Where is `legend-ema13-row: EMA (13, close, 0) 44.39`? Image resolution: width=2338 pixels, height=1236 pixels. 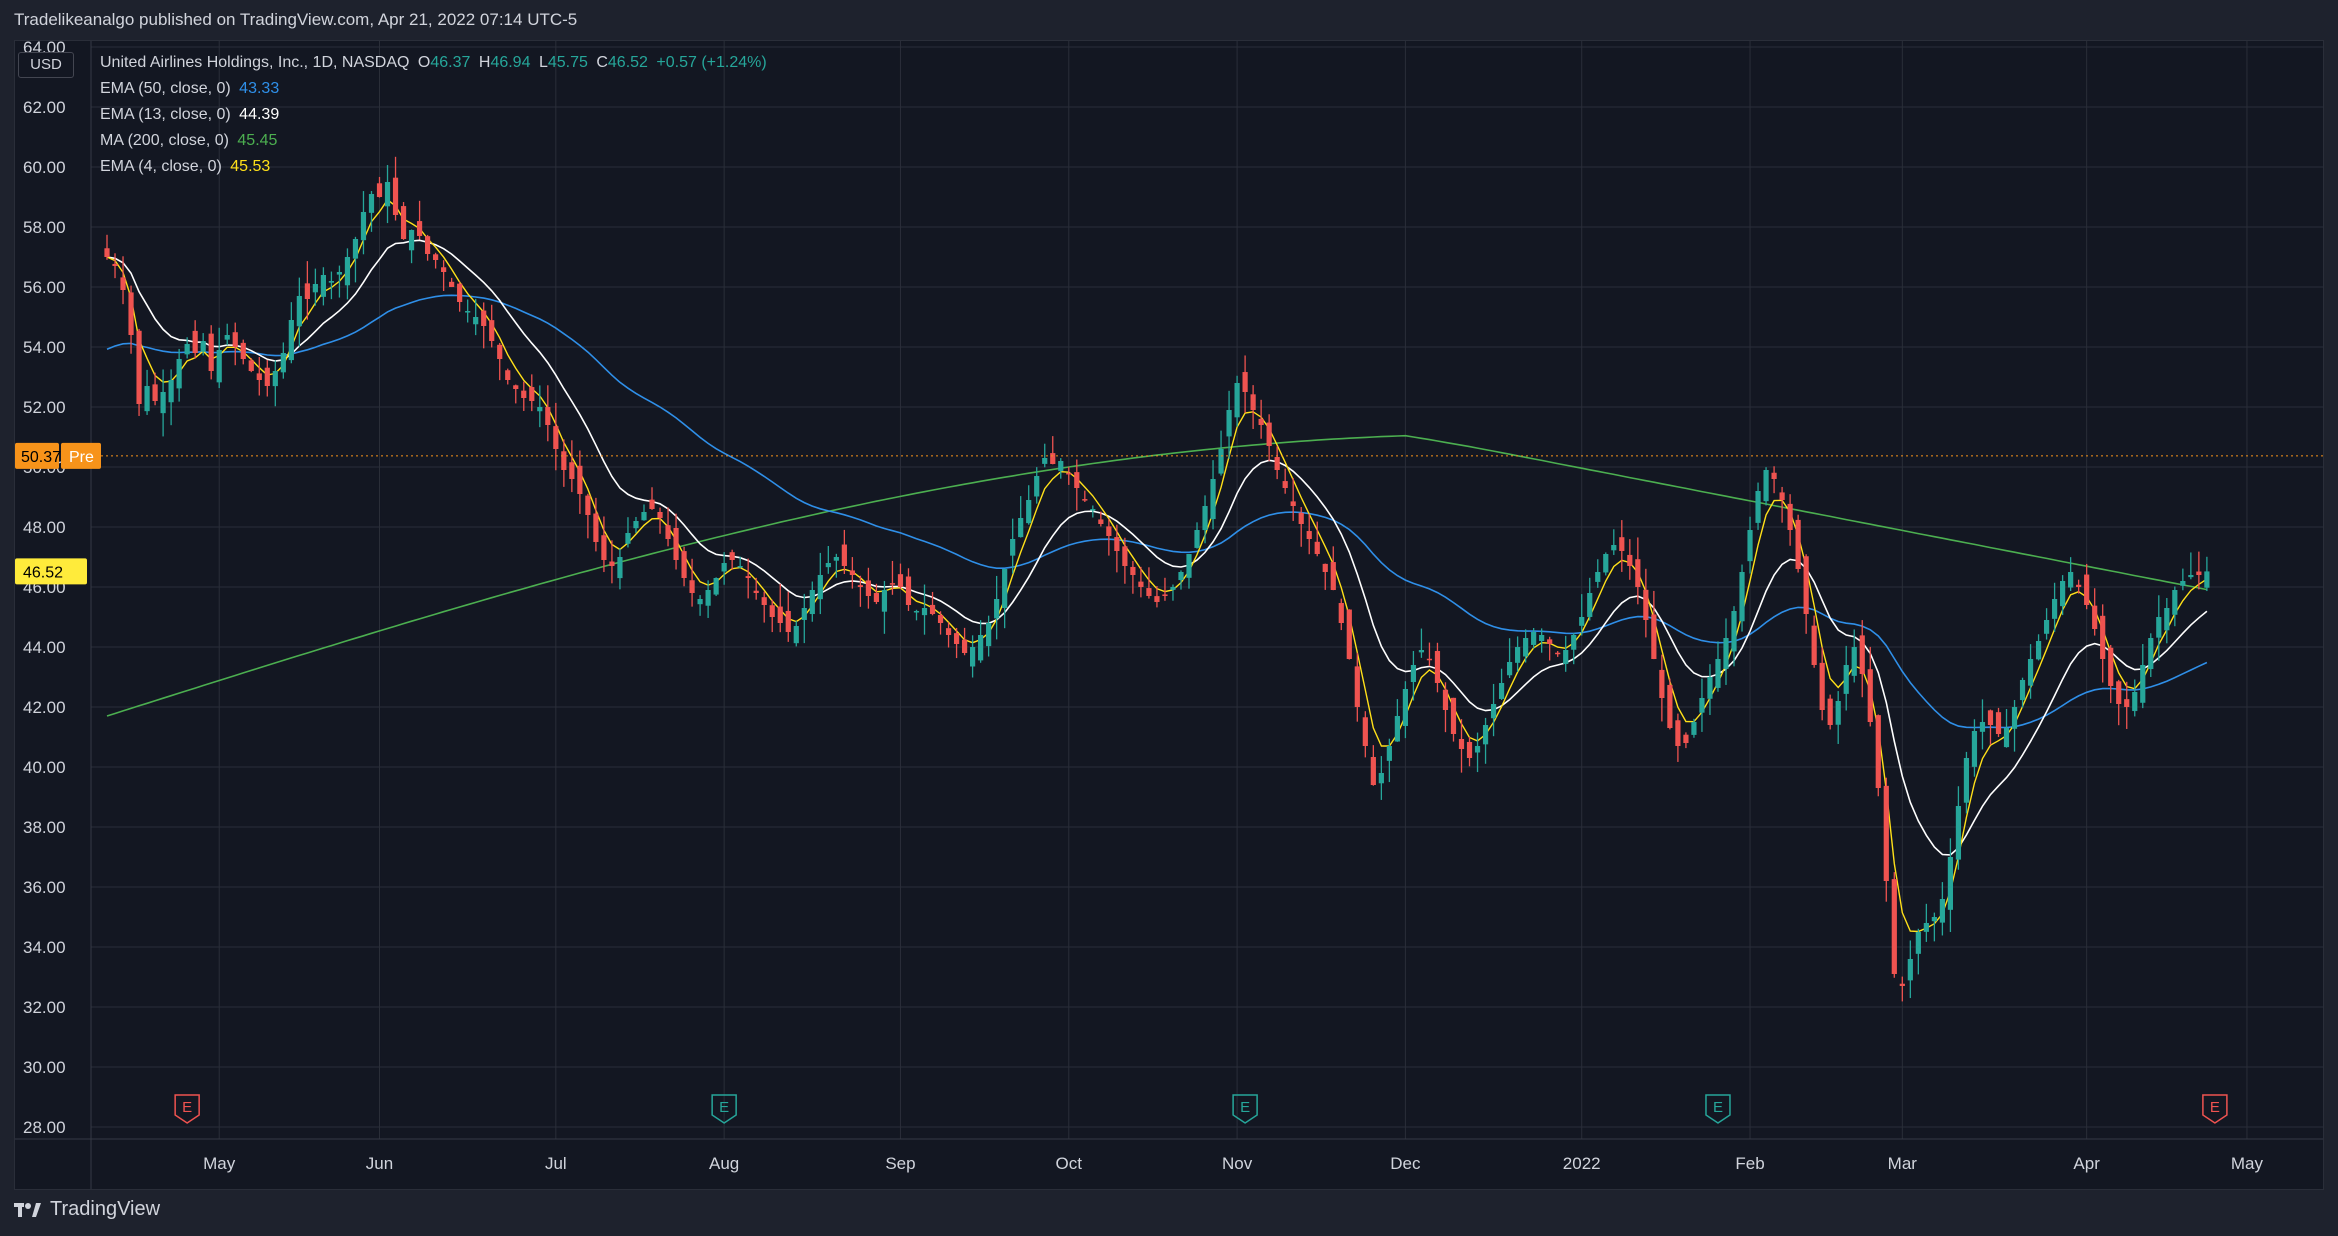
legend-ema13-row: EMA (13, close, 0) 44.39 is located at coordinates (191, 115).